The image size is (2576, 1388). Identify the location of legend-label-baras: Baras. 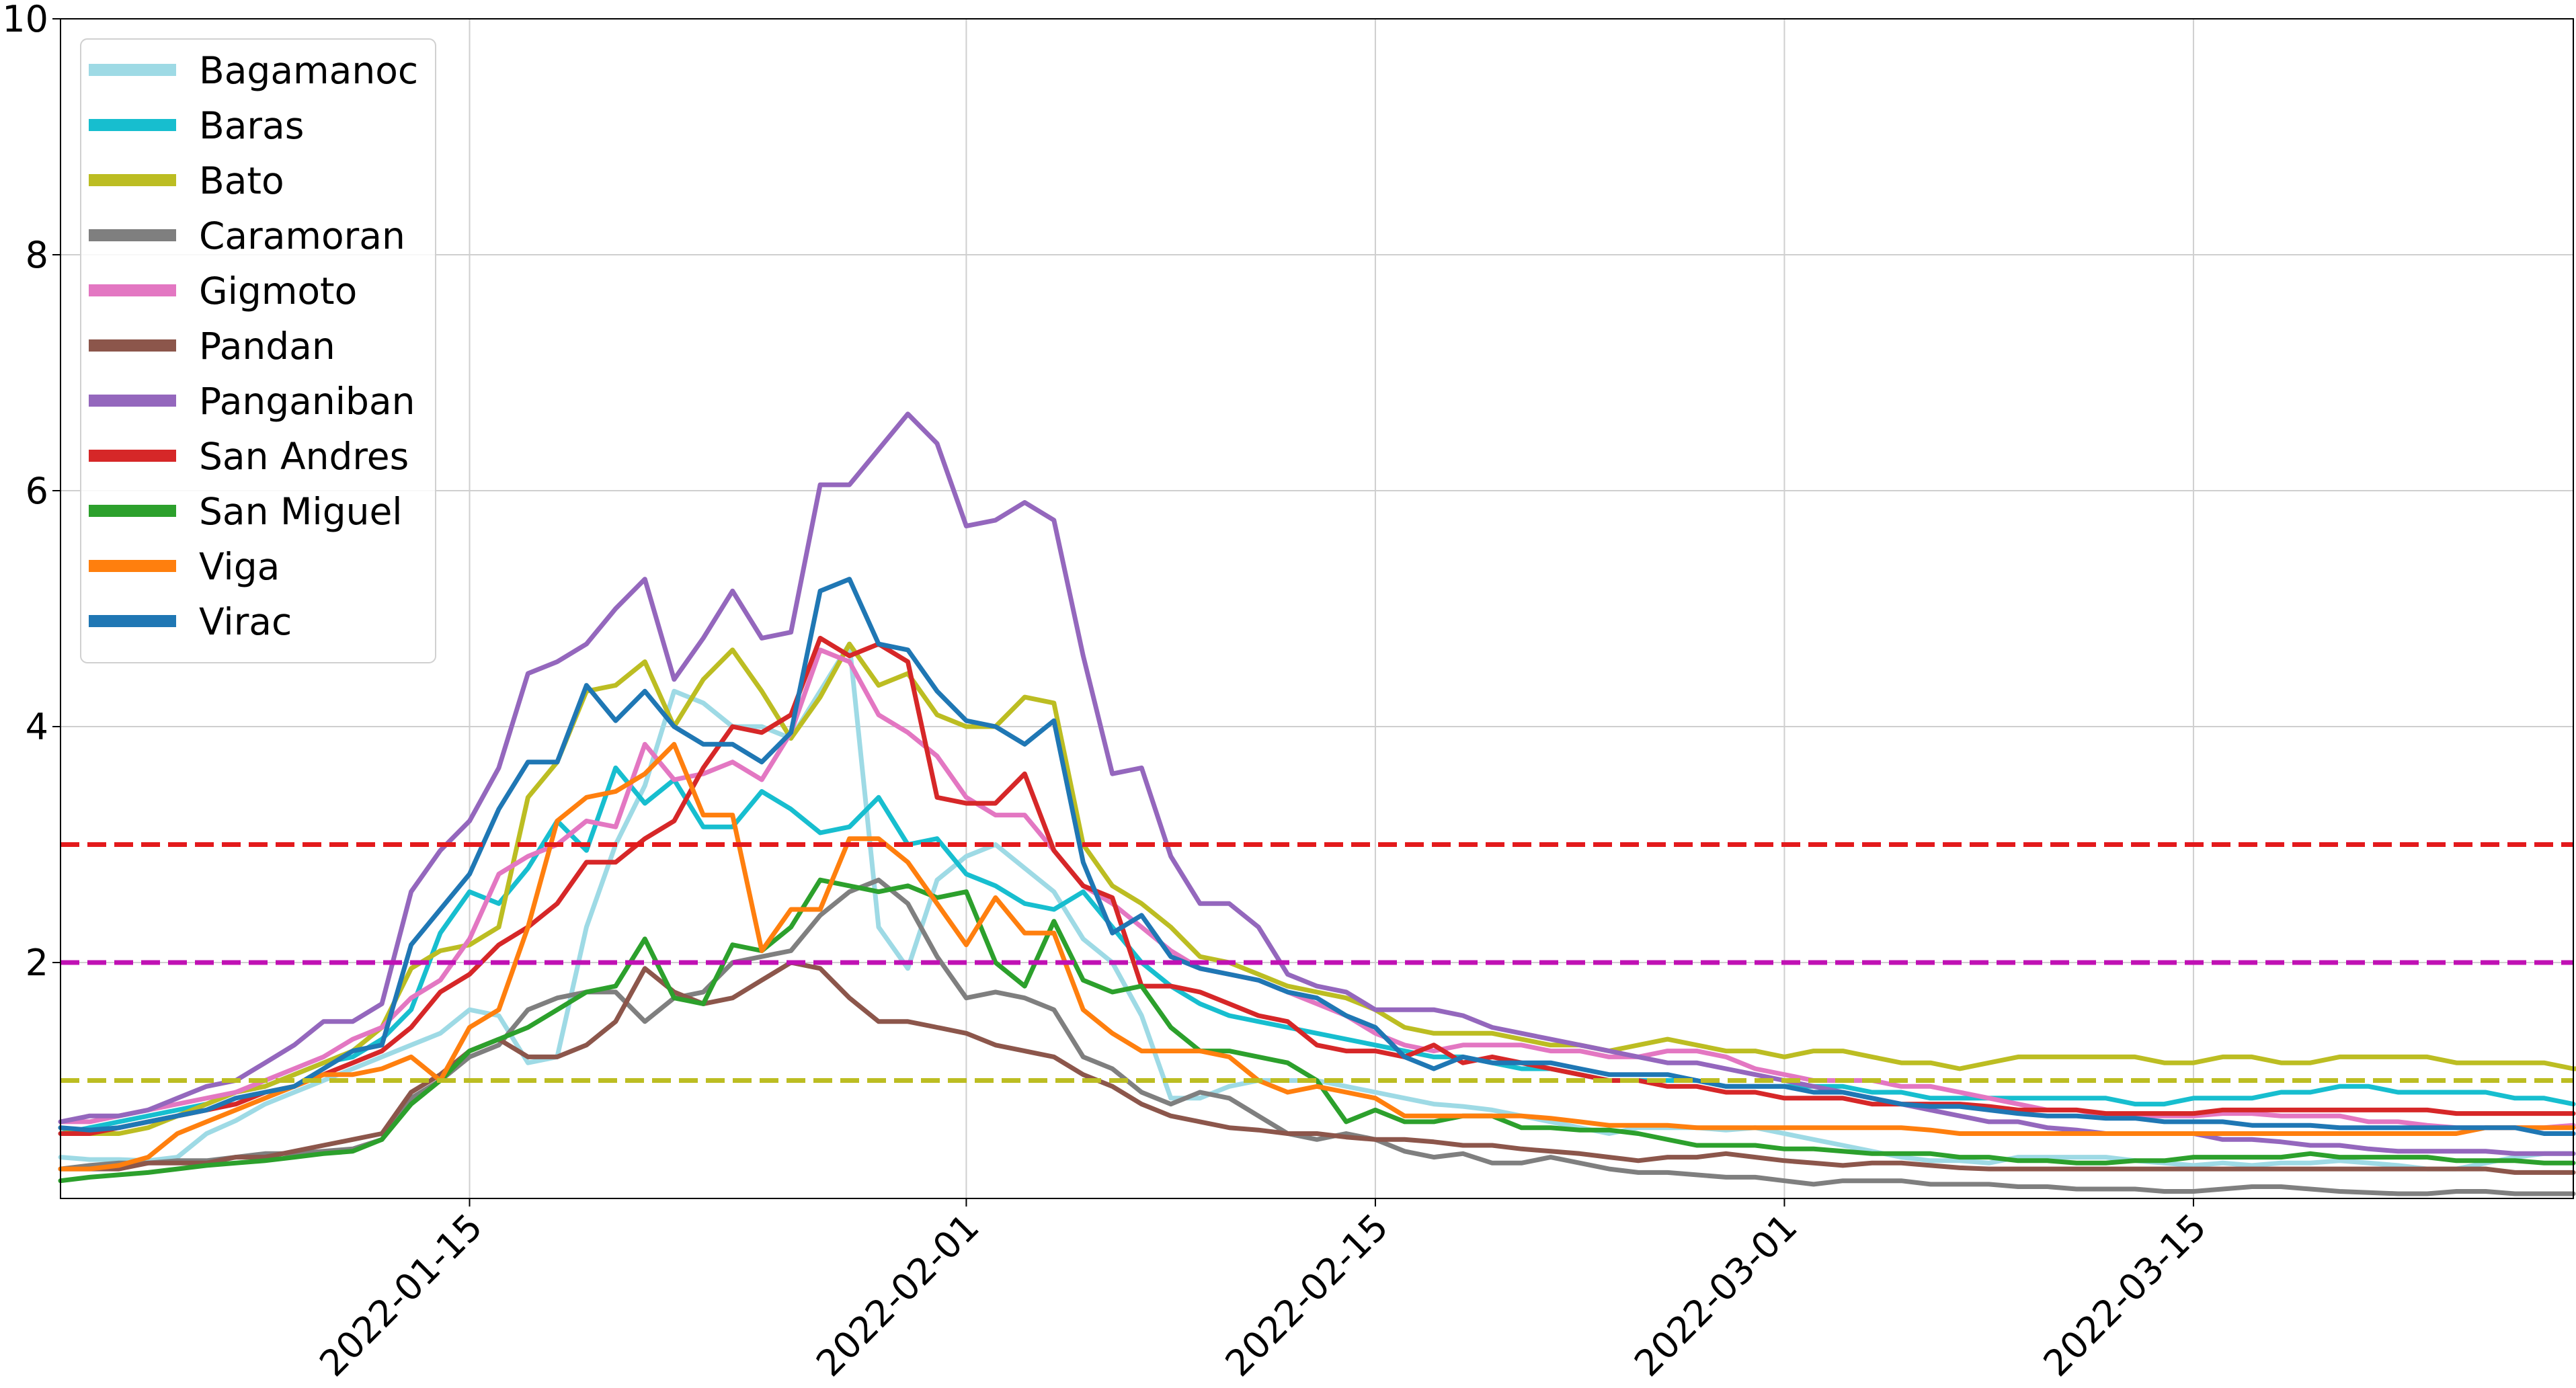
(251, 125).